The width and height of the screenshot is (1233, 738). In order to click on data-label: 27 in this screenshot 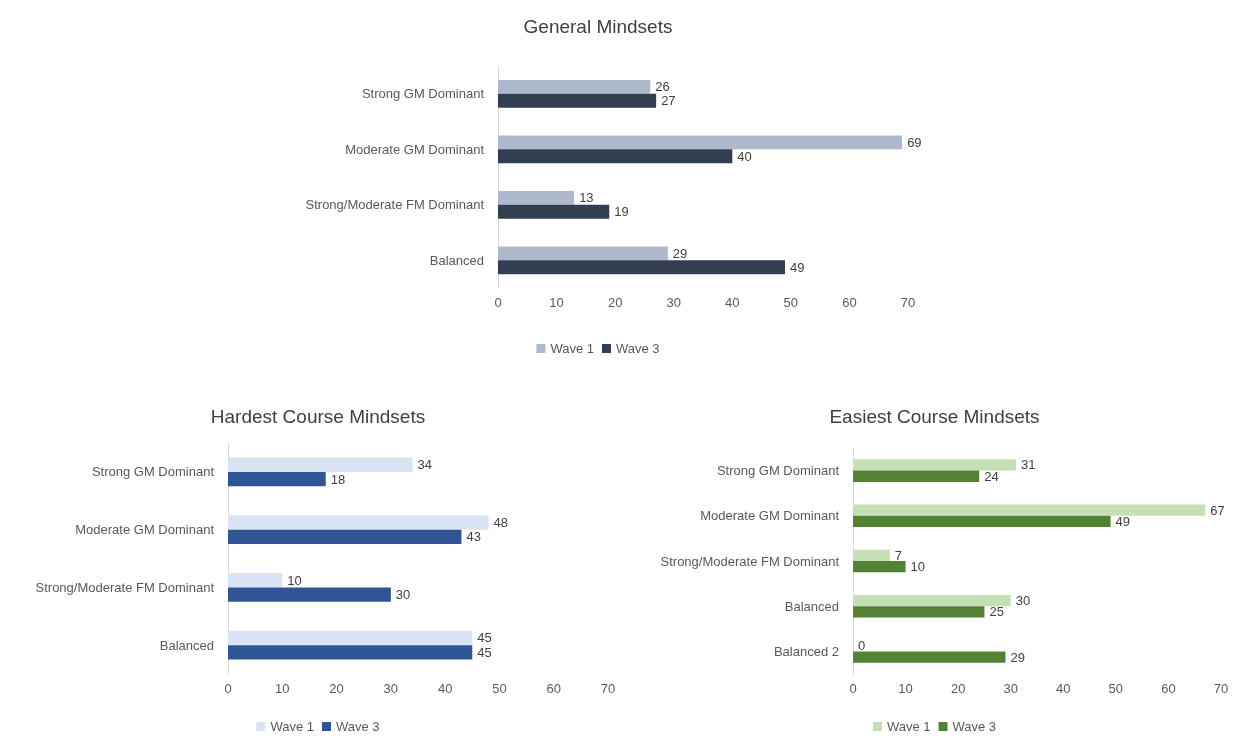, I will do `click(668, 101)`.